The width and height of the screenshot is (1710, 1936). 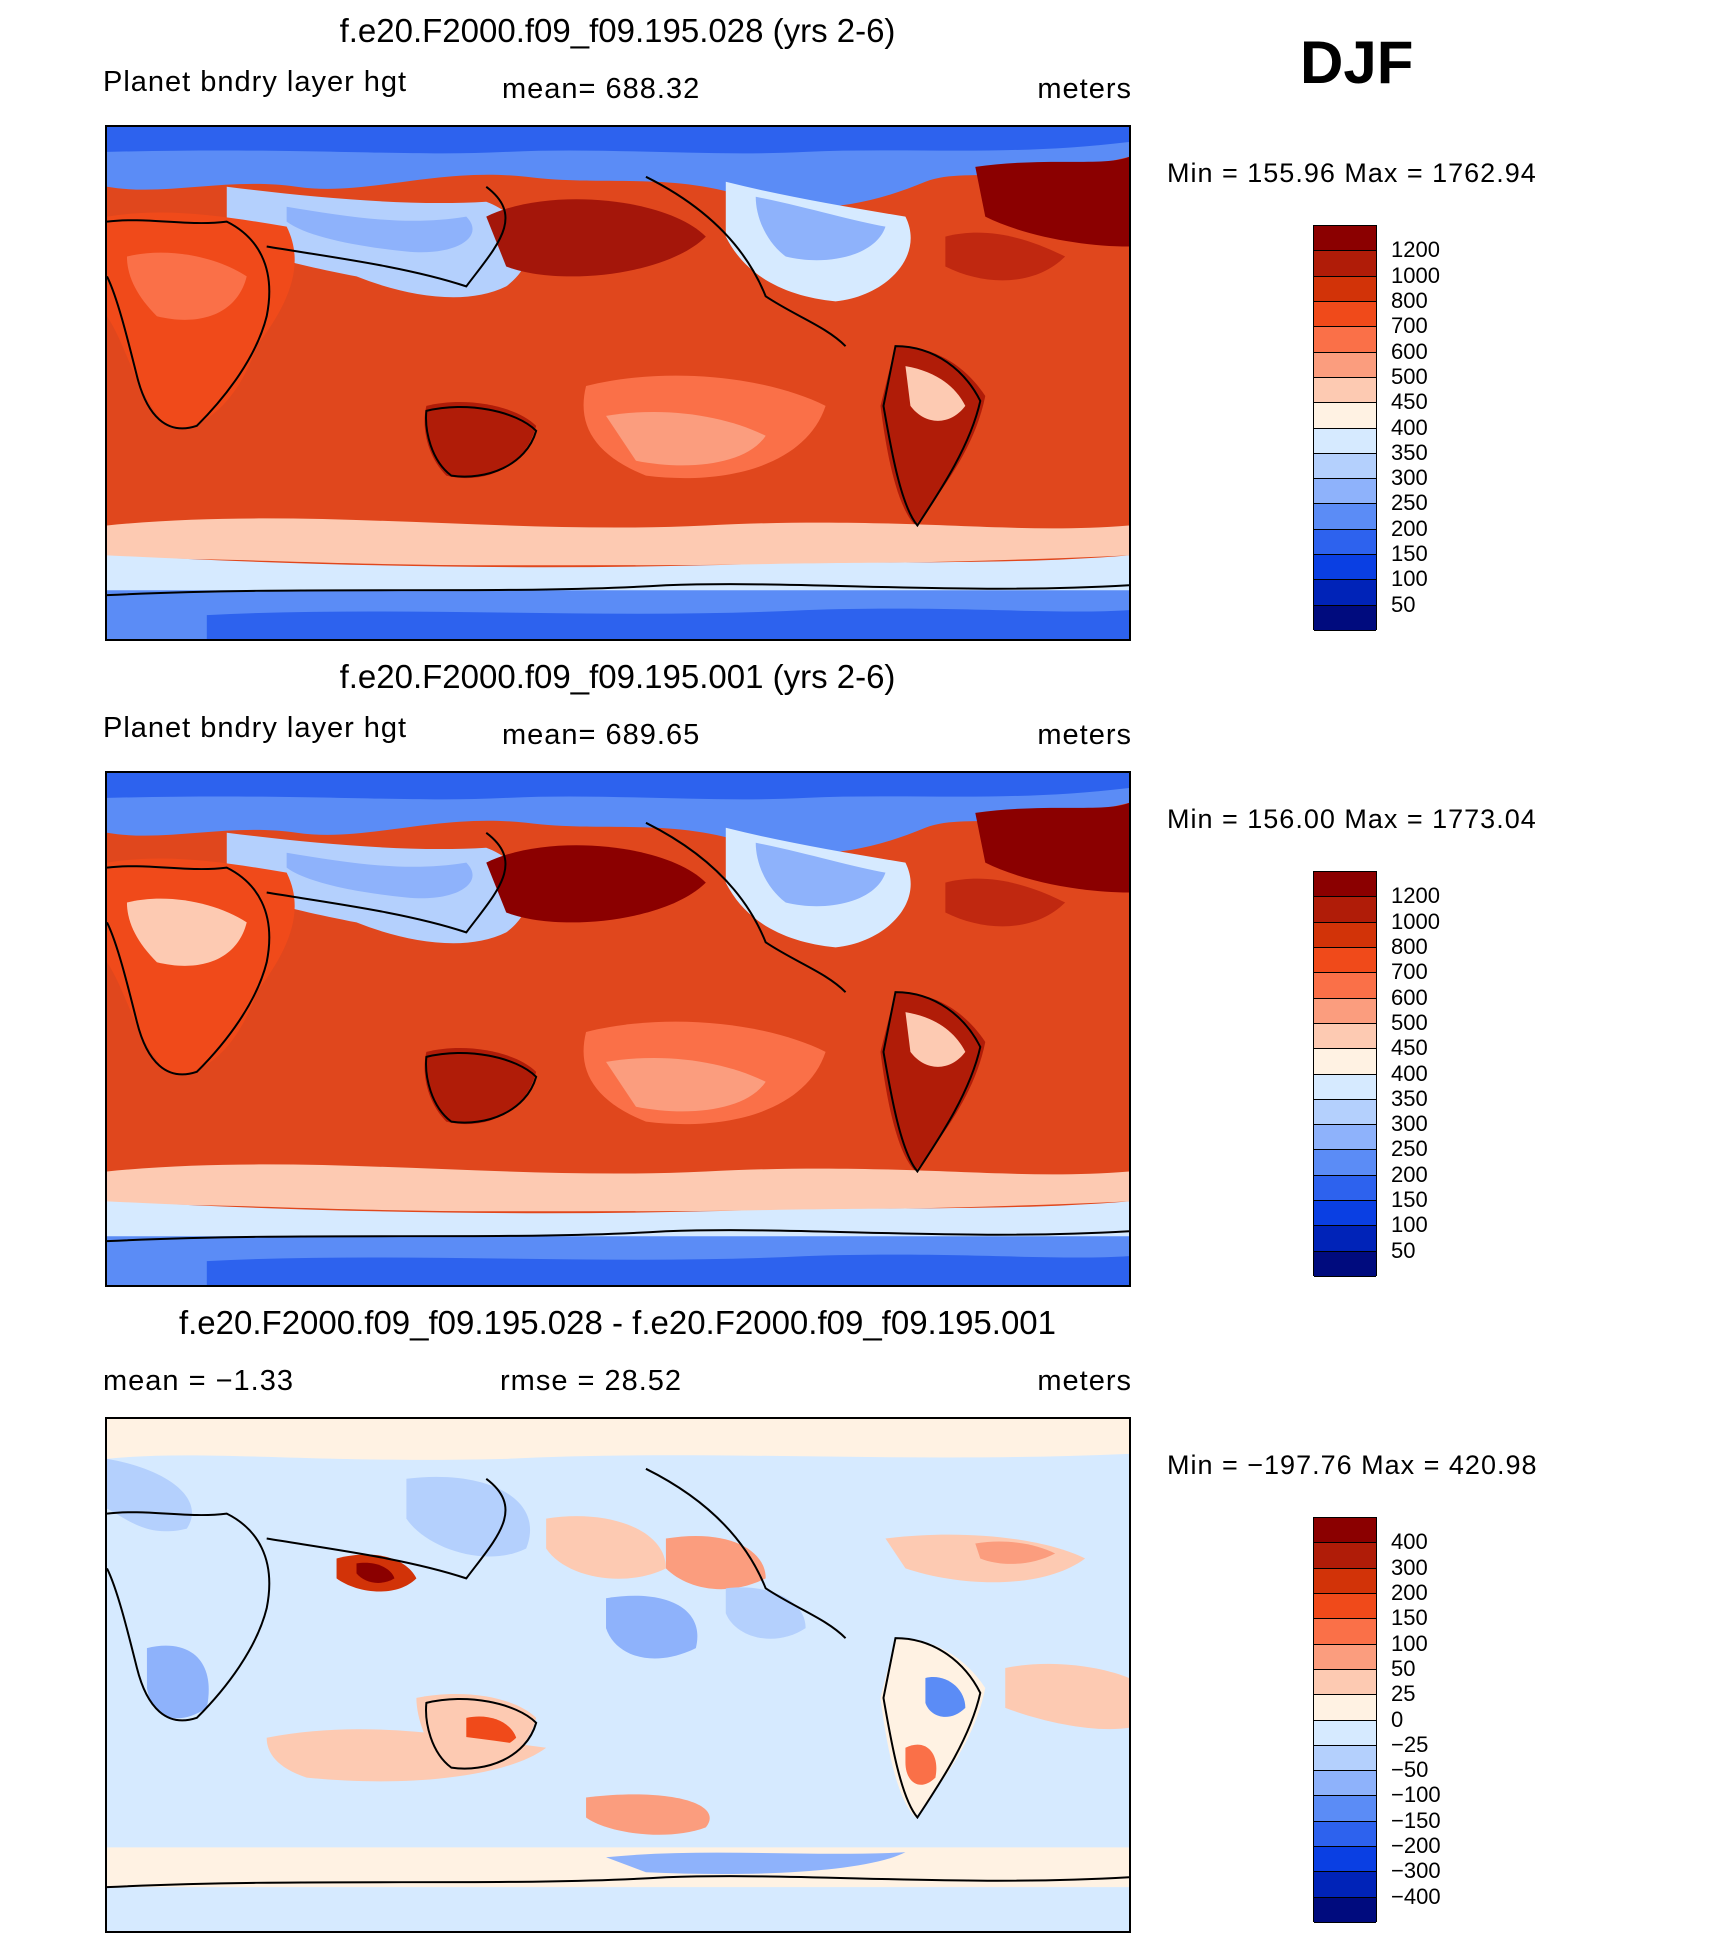 I want to click on panel-3-rmse-label: rmse = 28.52, so click(x=591, y=1381).